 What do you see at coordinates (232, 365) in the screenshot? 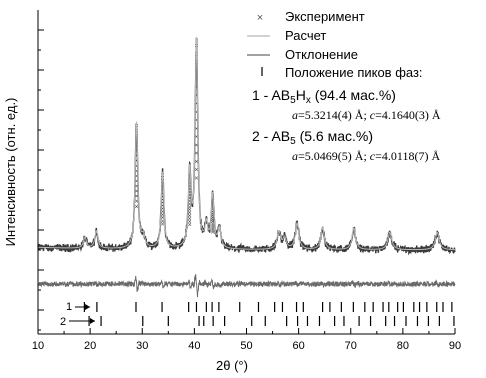
I see `x-axis-label: 2θ (°)` at bounding box center [232, 365].